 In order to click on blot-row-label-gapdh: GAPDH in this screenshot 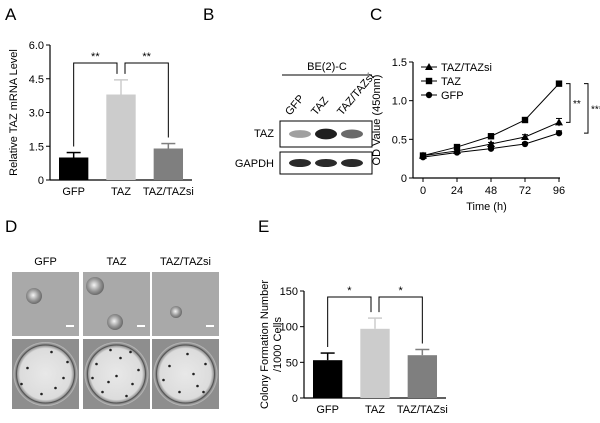, I will do `click(254, 164)`.